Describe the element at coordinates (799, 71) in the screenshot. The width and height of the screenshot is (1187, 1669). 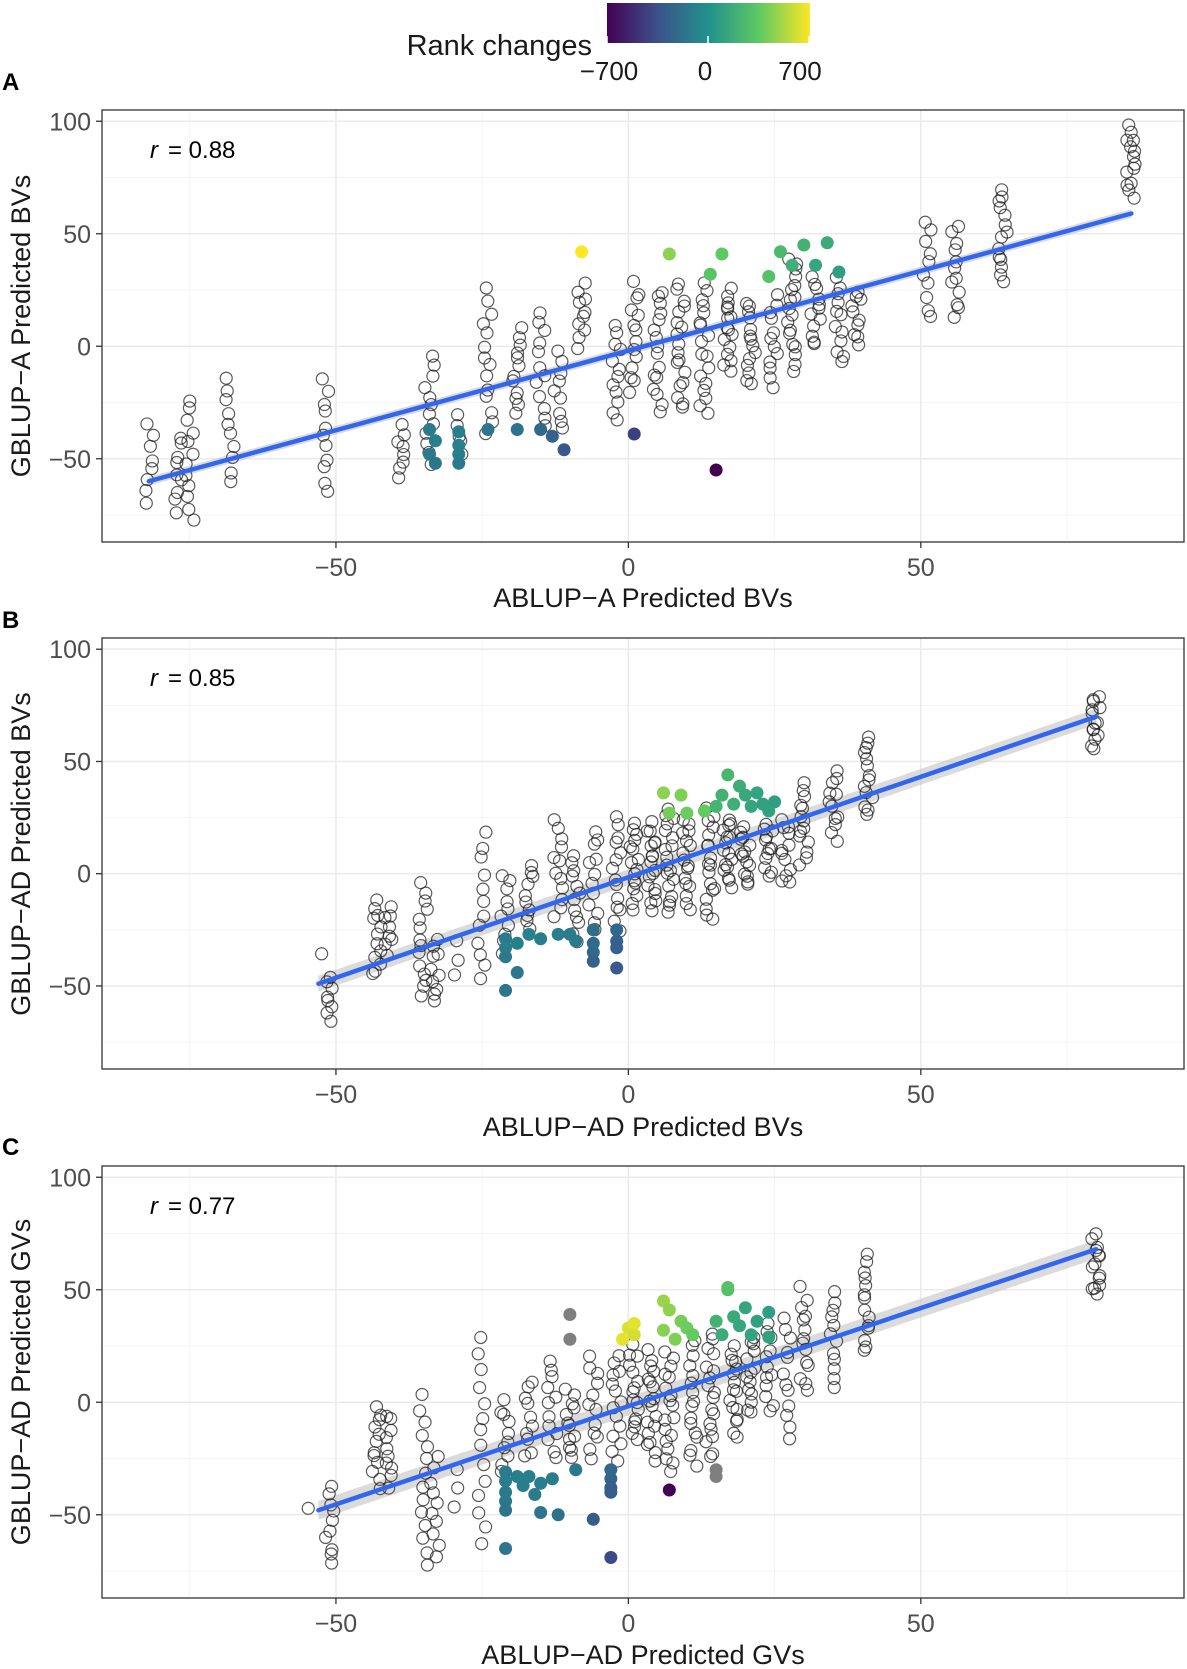
I see `legend-tick-max: 700` at that location.